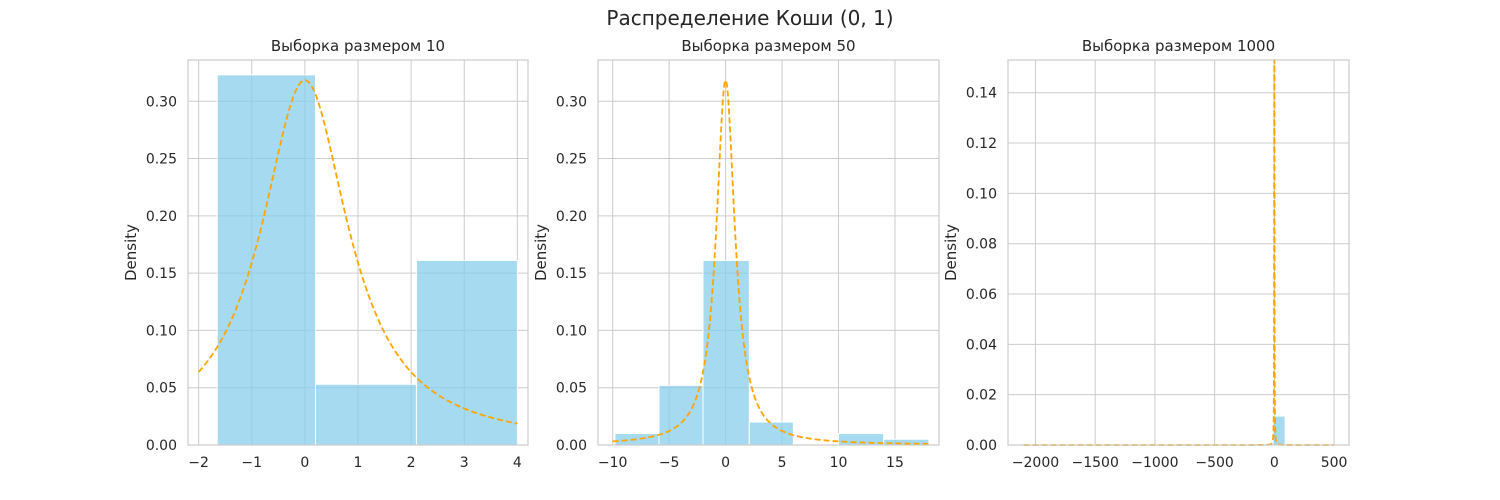 The image size is (1500, 500). What do you see at coordinates (411, 463) in the screenshot?
I see `x-tick-label: 2` at bounding box center [411, 463].